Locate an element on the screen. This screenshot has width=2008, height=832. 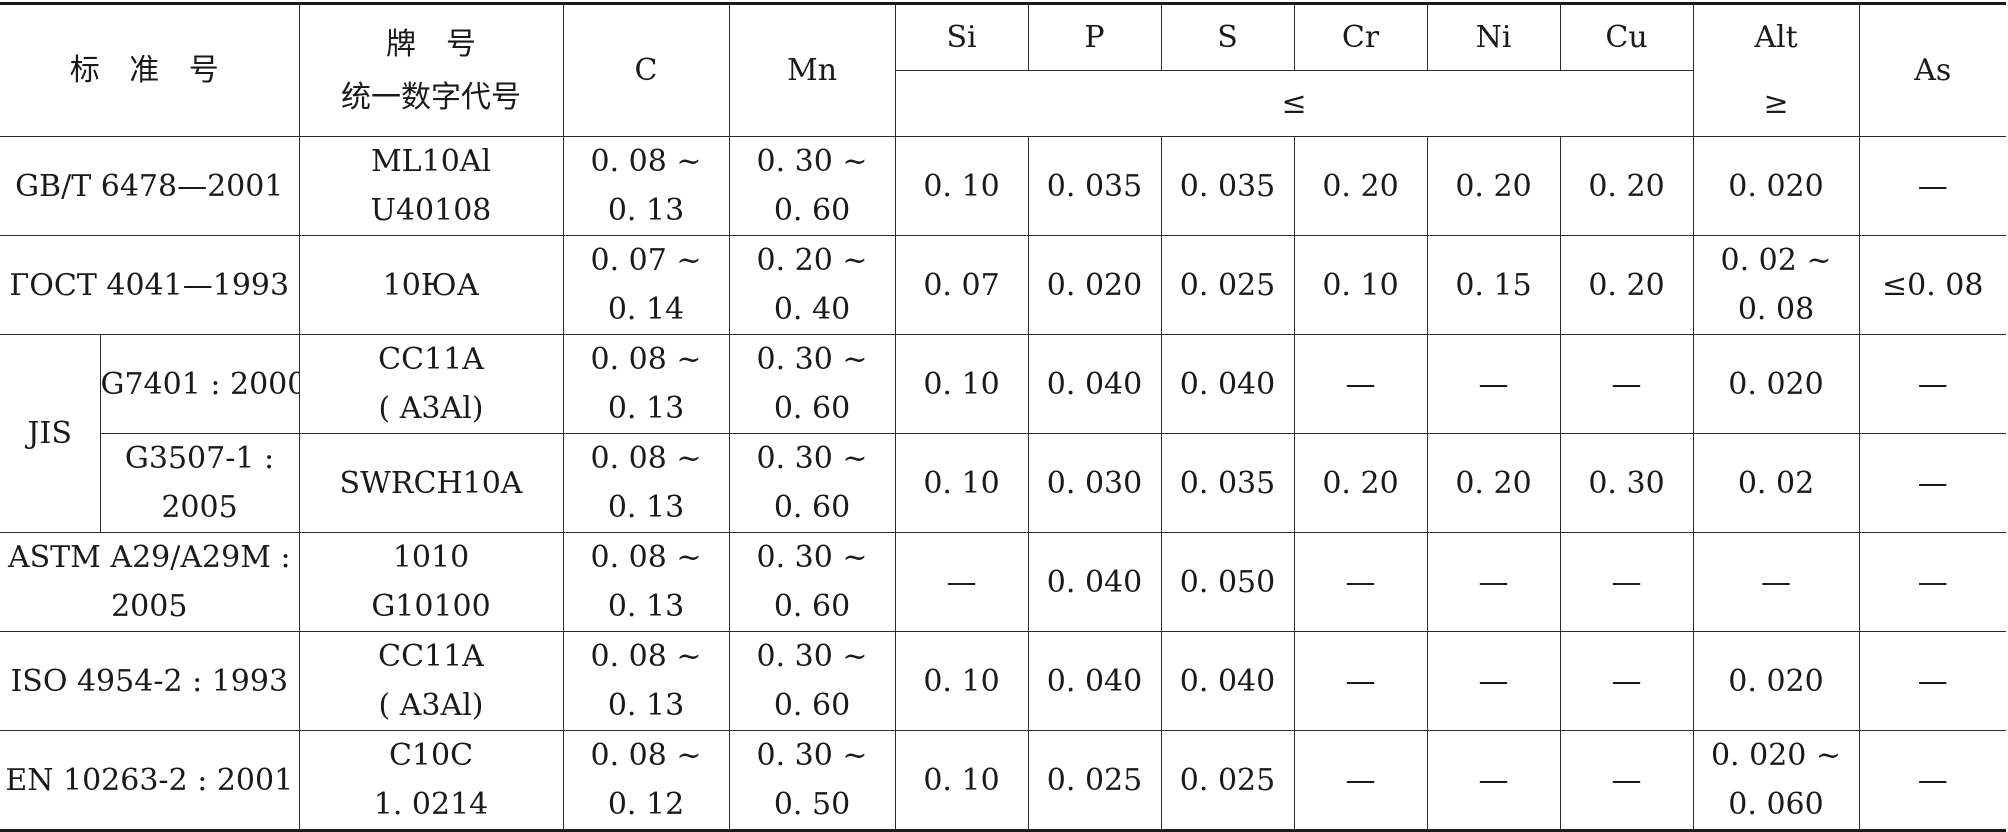
cell-si: 0. 07 is located at coordinates (961, 285).